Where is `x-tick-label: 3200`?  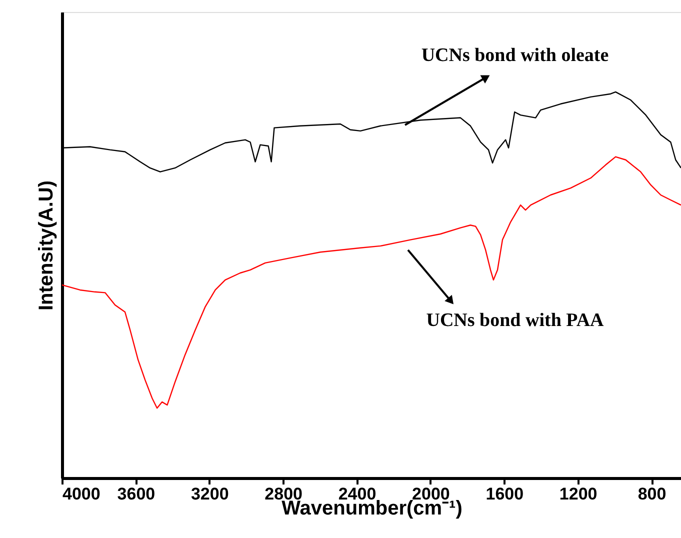
x-tick-label: 3200 is located at coordinates (209, 494).